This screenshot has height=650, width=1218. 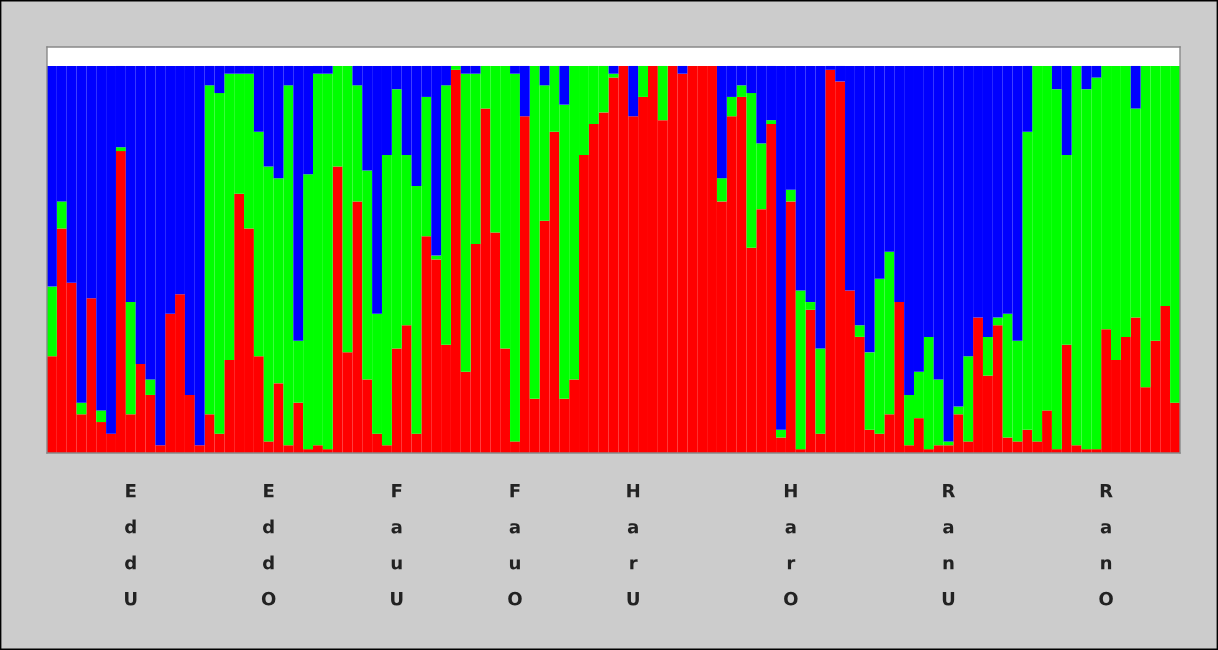 What do you see at coordinates (791, 545) in the screenshot?
I see `category-label: HarO` at bounding box center [791, 545].